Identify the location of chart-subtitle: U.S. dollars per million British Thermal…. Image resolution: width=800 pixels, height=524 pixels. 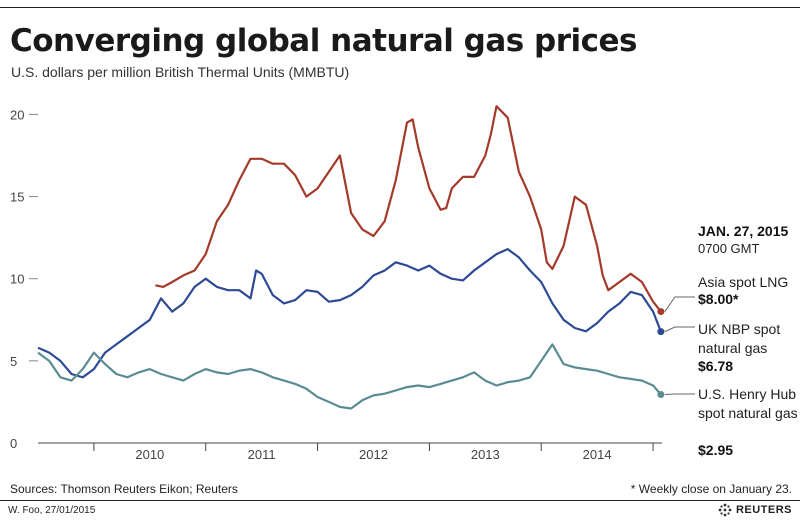
(180, 72).